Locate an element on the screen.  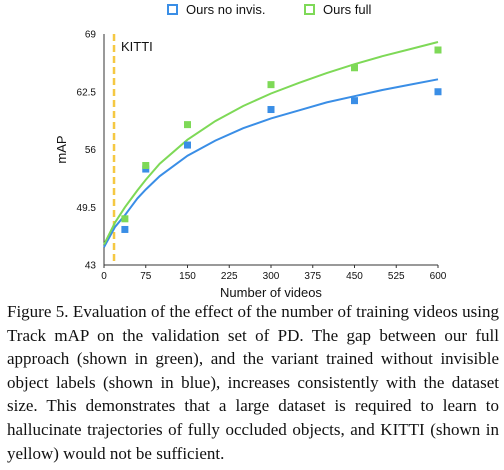
y-tick-label: 62.5 is located at coordinates (87, 92).